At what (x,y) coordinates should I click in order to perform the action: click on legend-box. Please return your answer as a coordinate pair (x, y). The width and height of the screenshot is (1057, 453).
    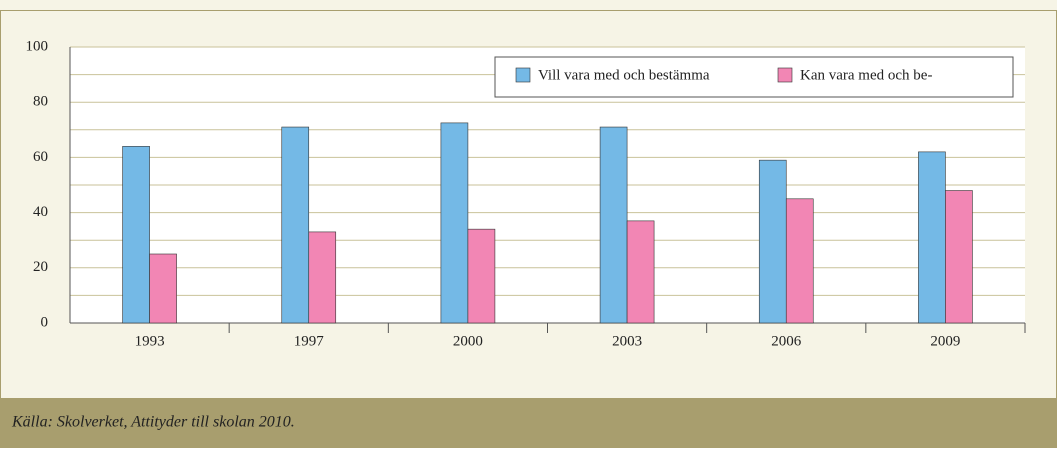
    Looking at the image, I should click on (754, 77).